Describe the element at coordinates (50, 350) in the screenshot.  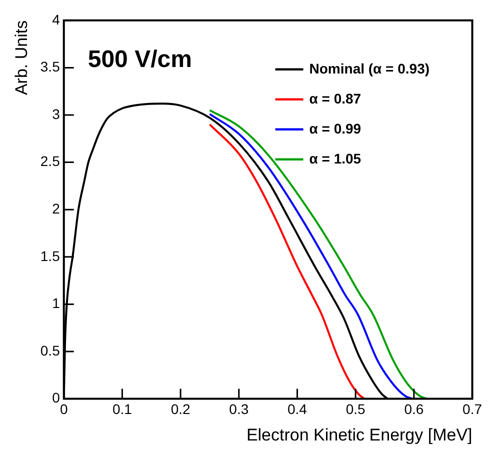
I see `y-tick-label: 0.5` at that location.